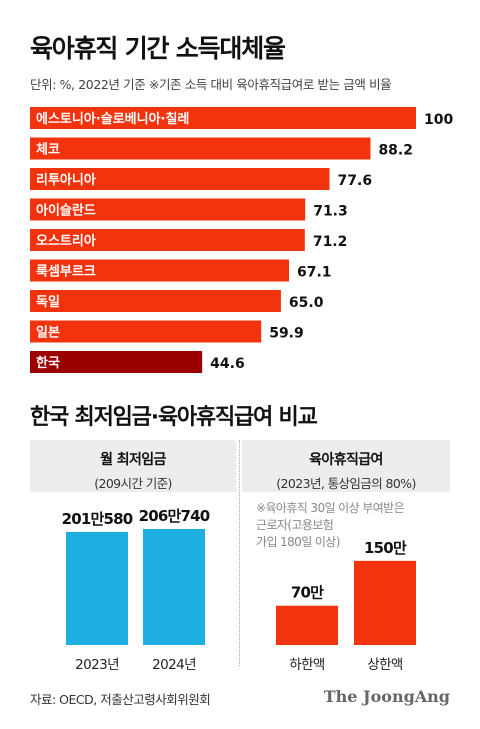 Image resolution: width=480 pixels, height=729 pixels. I want to click on bar-value-7: 59.9, so click(286, 334).